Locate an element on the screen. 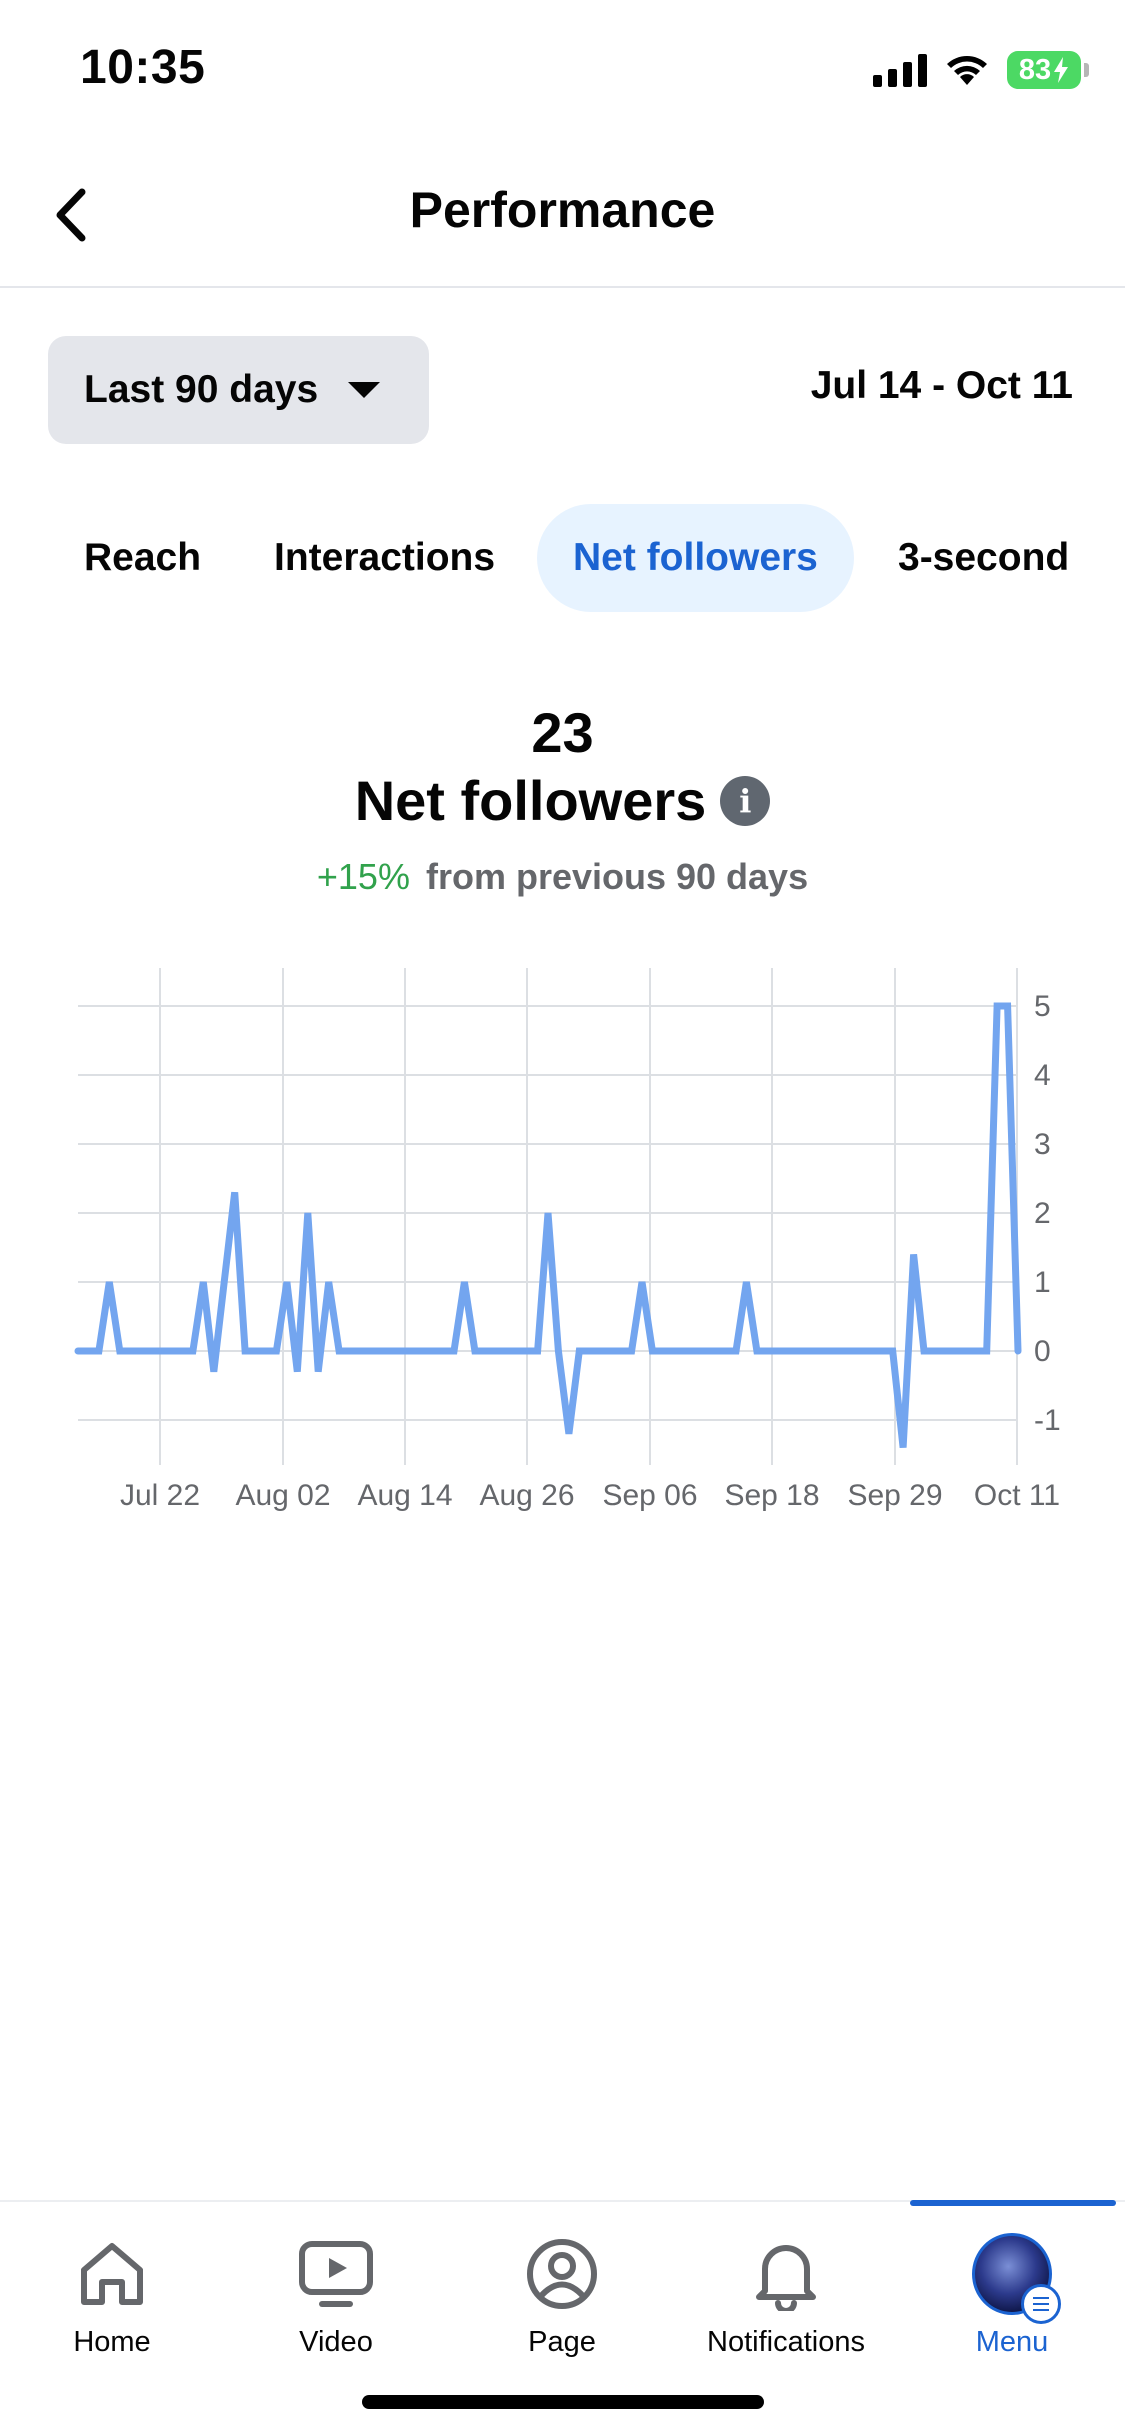 This screenshot has height=2436, width=1125. status-bar: 10:35 83 is located at coordinates (562, 70).